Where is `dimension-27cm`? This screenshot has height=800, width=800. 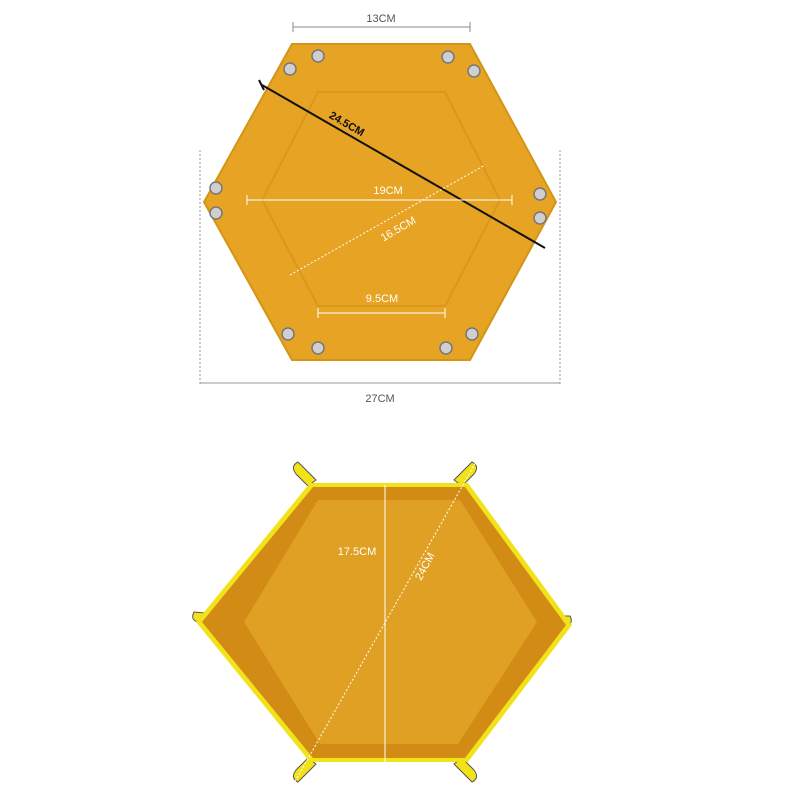 dimension-27cm is located at coordinates (380, 268).